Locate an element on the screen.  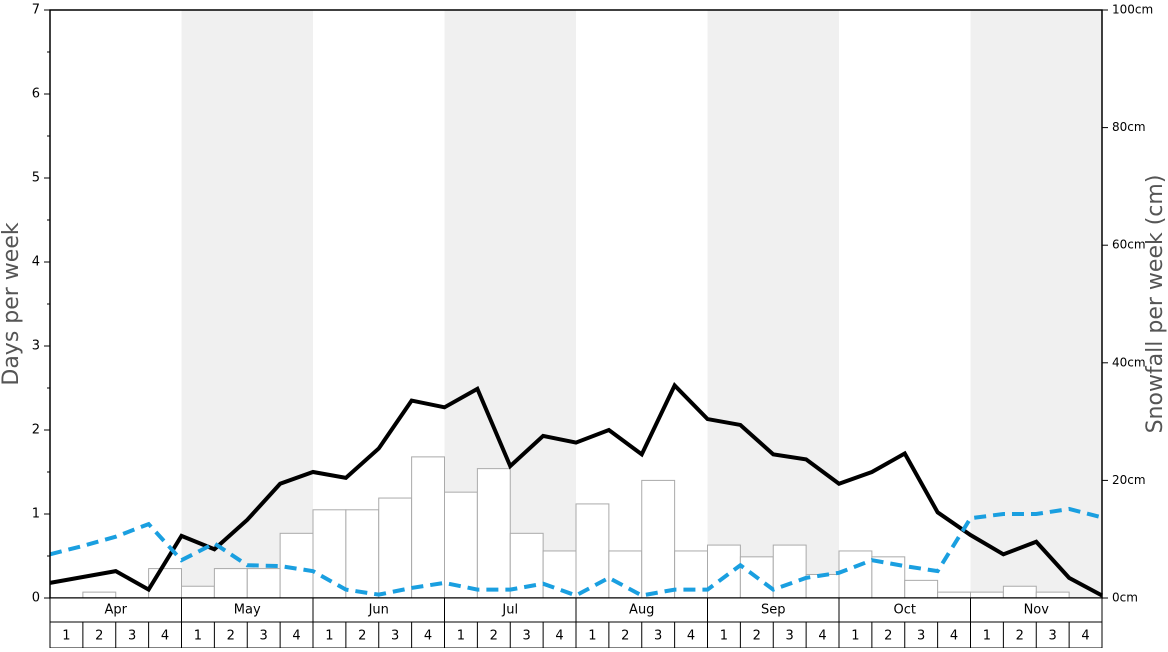
y2-axis-title: Snowfall per week (cm) is located at coordinates (1155, 304).